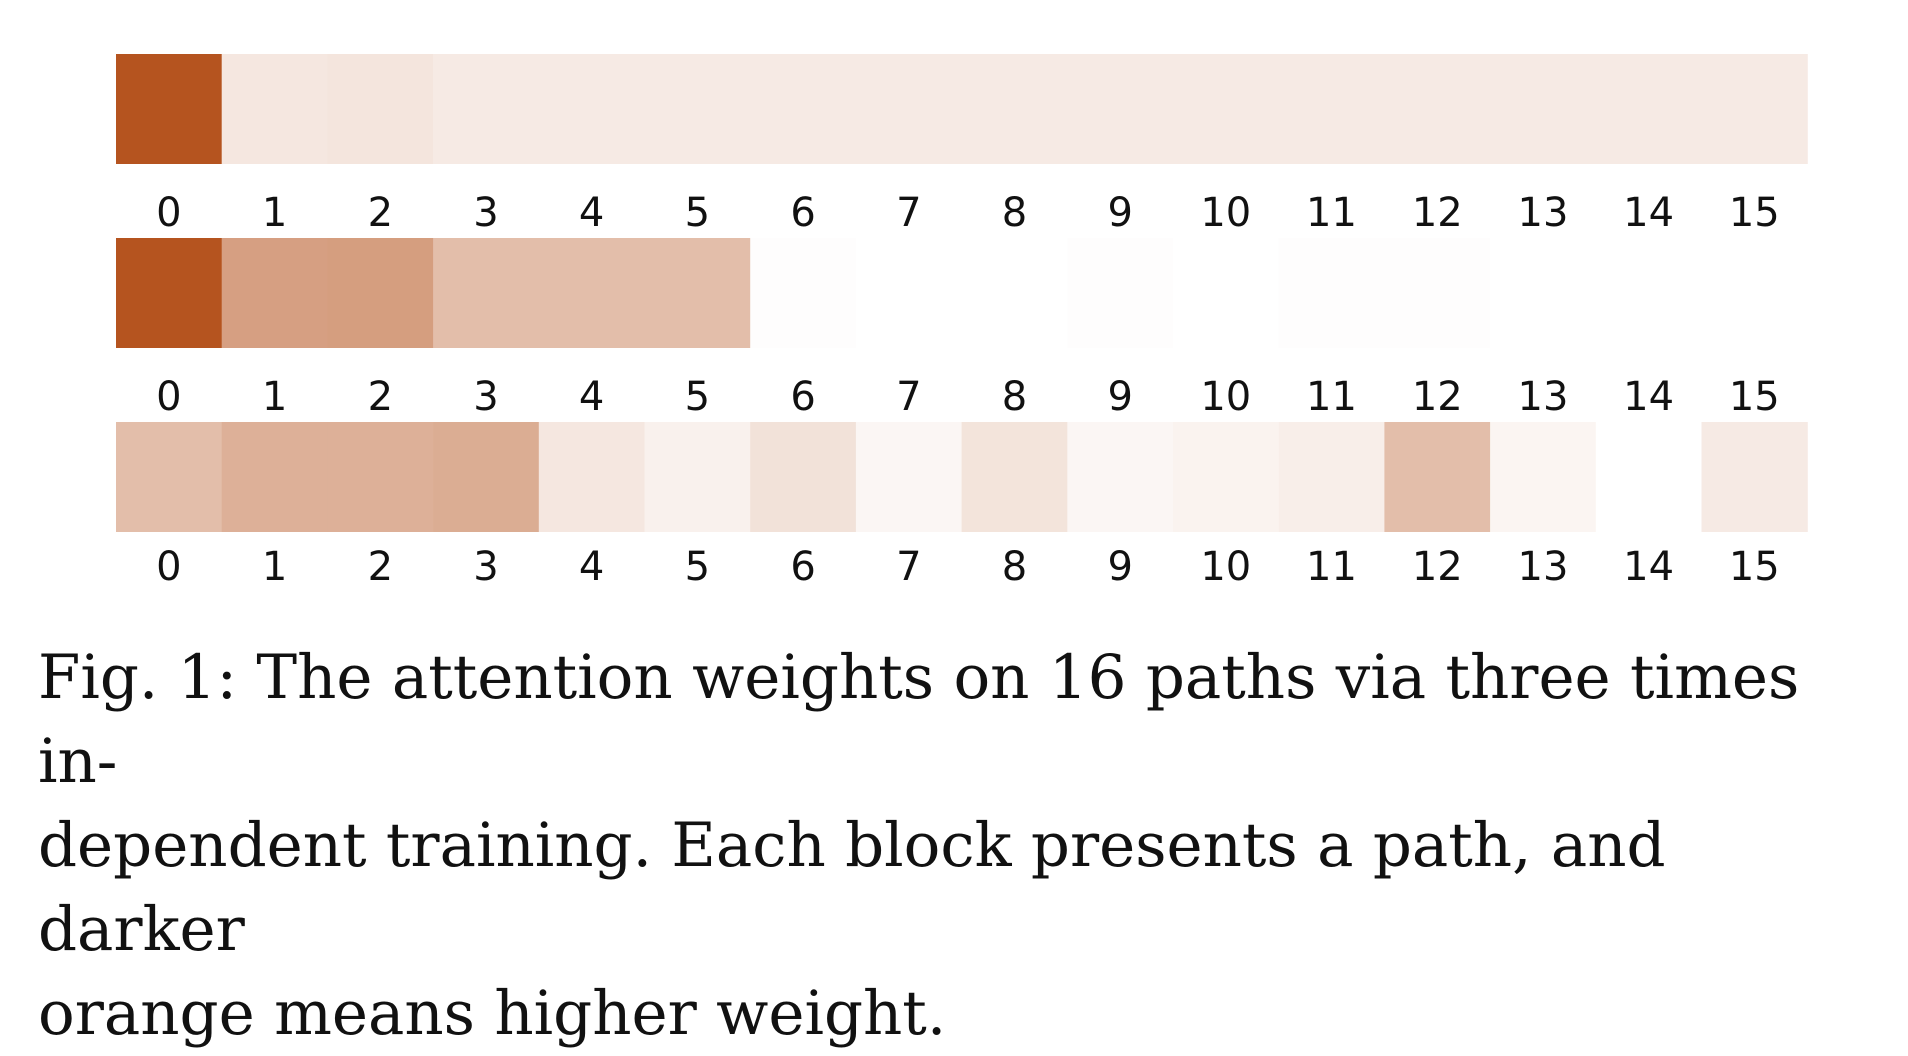  I want to click on tick-label: 0, so click(168, 213).